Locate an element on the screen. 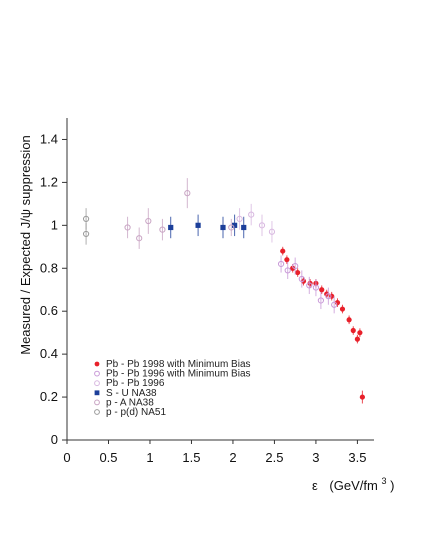 The image size is (425, 560). y-tick-label: 0 is located at coordinates (54, 439).